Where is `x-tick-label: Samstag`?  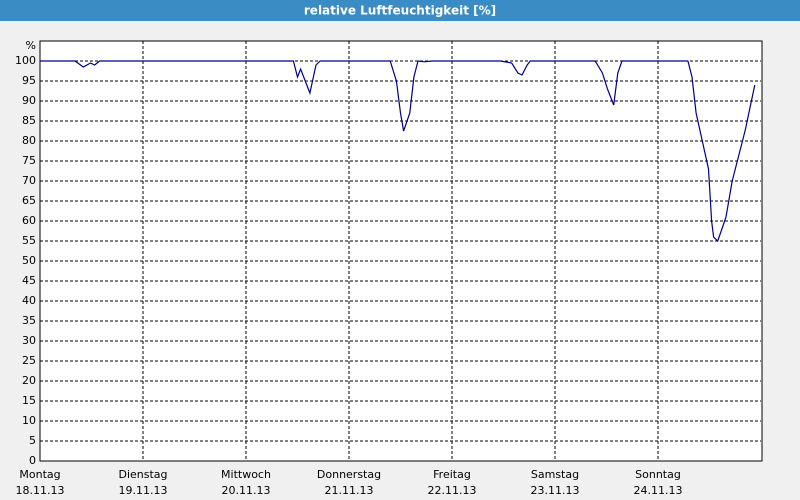 x-tick-label: Samstag is located at coordinates (555, 474).